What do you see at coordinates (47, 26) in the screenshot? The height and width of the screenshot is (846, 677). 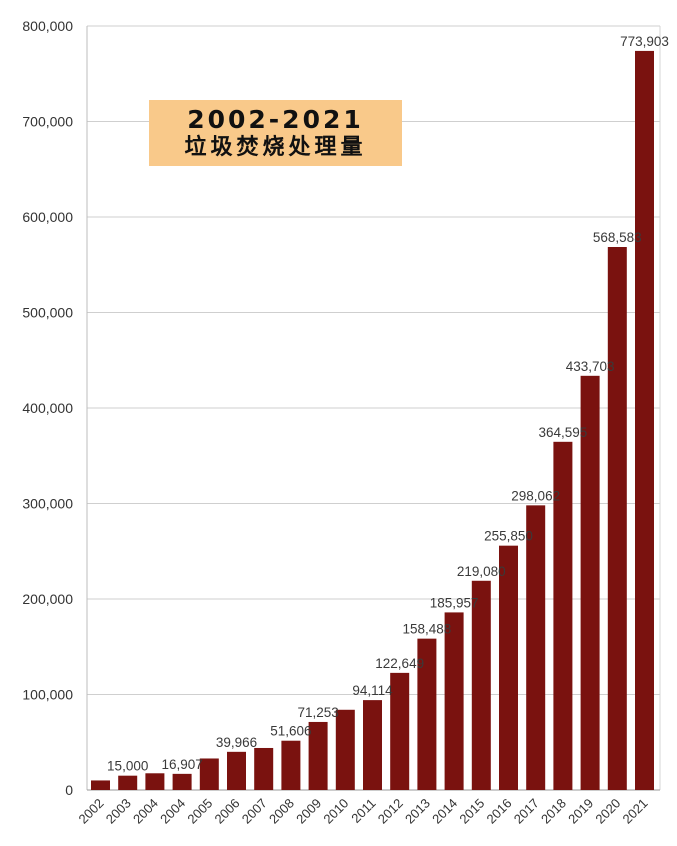 I see `y-tick-label: 800,000` at bounding box center [47, 26].